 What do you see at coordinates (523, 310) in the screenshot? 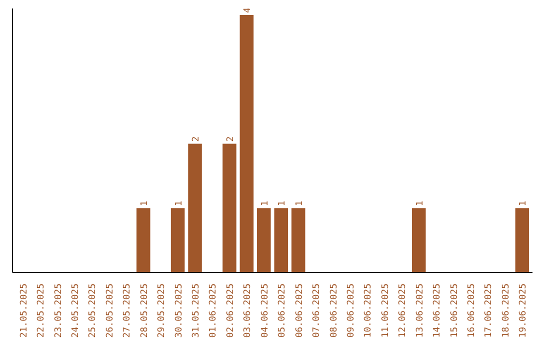
I see `x-tick-label: 19.06.2025` at bounding box center [523, 310].